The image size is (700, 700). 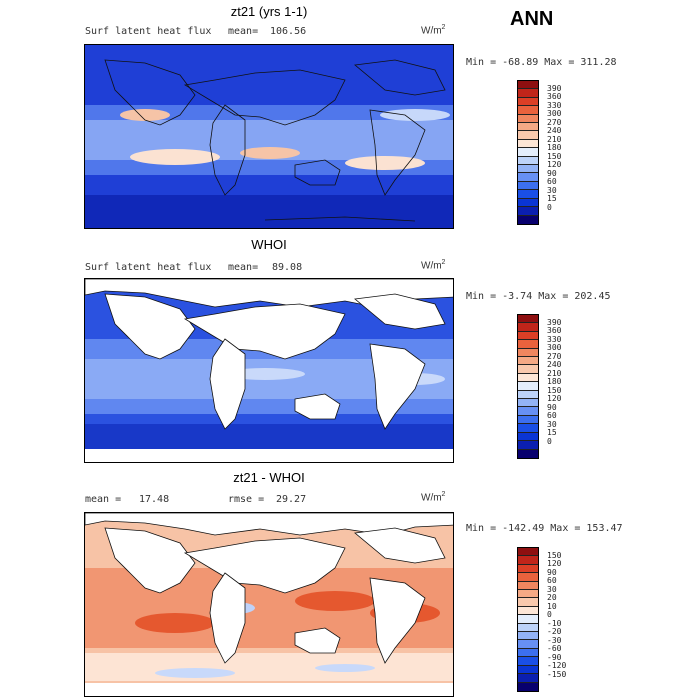 I want to click on colorbar-tick-label: -120, so click(x=557, y=666).